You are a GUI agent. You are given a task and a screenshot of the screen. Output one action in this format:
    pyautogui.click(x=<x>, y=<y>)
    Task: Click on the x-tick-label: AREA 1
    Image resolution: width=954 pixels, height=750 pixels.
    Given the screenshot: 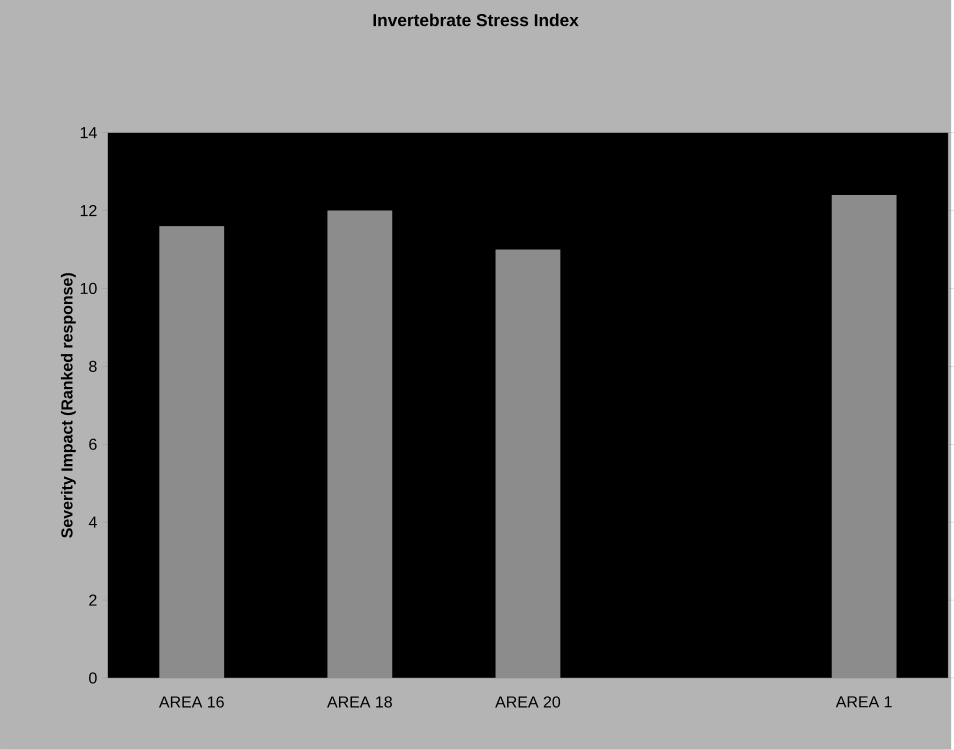 What is the action you would take?
    pyautogui.click(x=864, y=702)
    